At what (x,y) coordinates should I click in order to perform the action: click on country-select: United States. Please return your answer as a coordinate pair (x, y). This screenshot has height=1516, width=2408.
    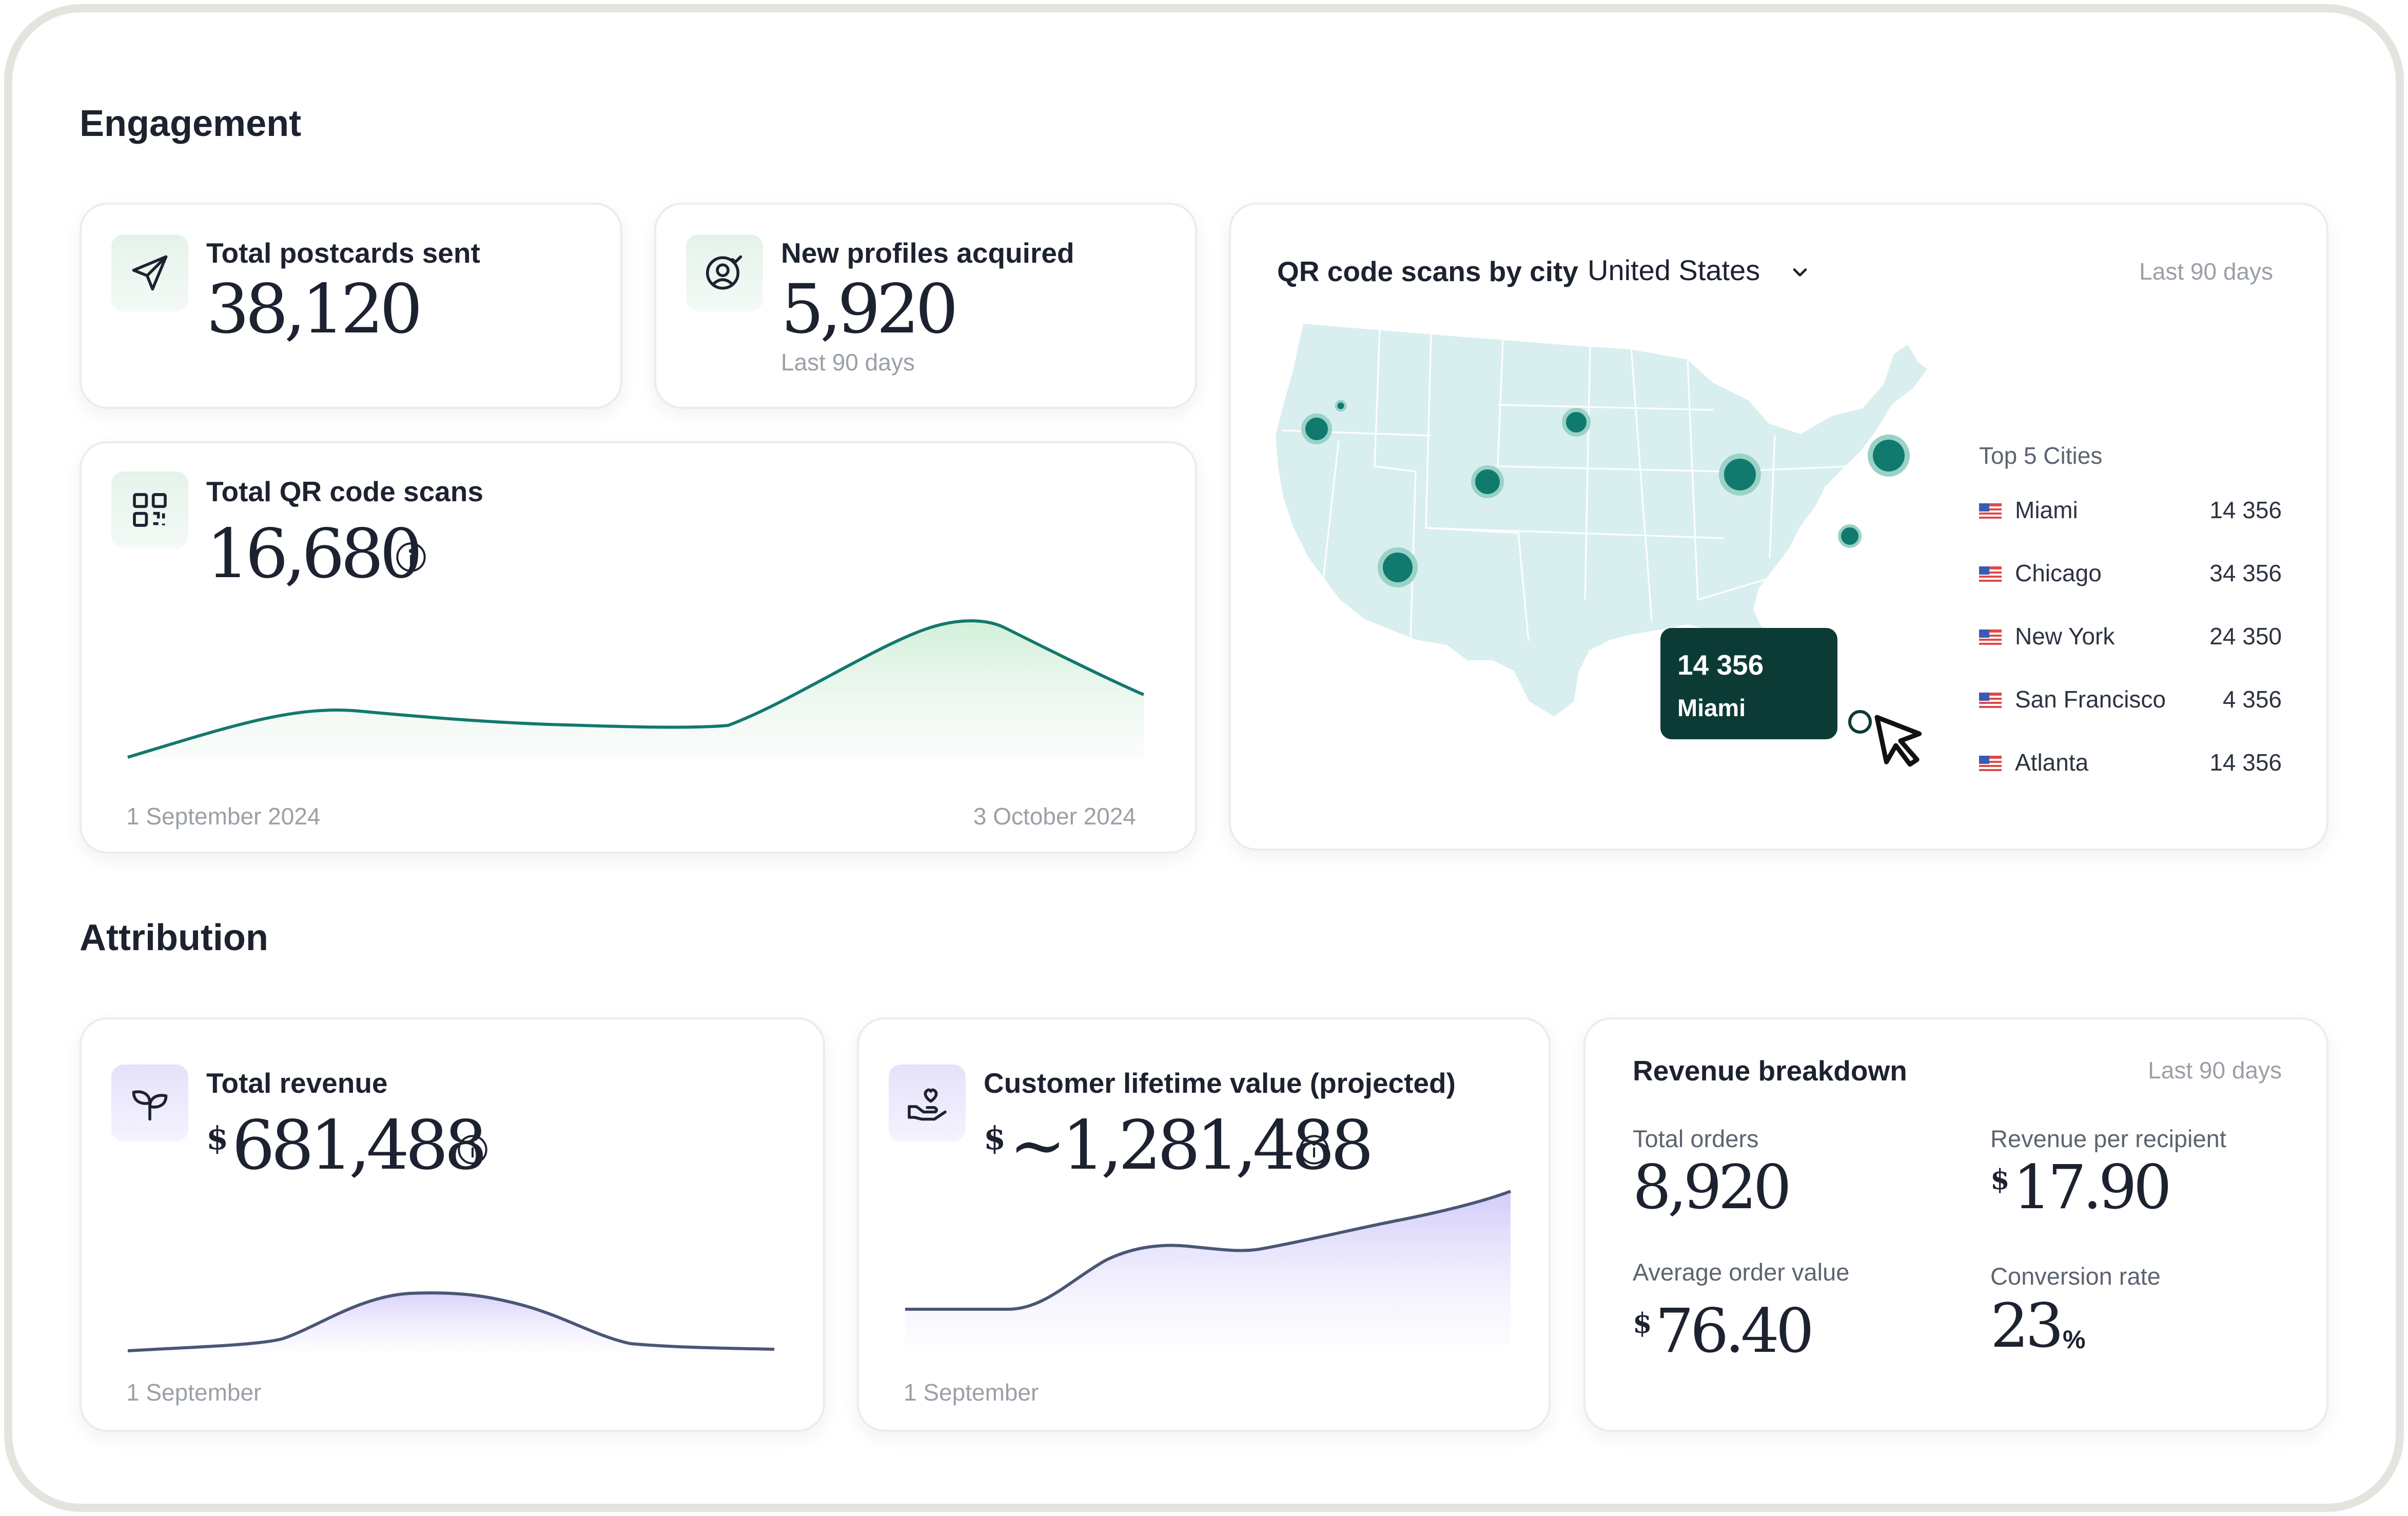
    Looking at the image, I should click on (1699, 270).